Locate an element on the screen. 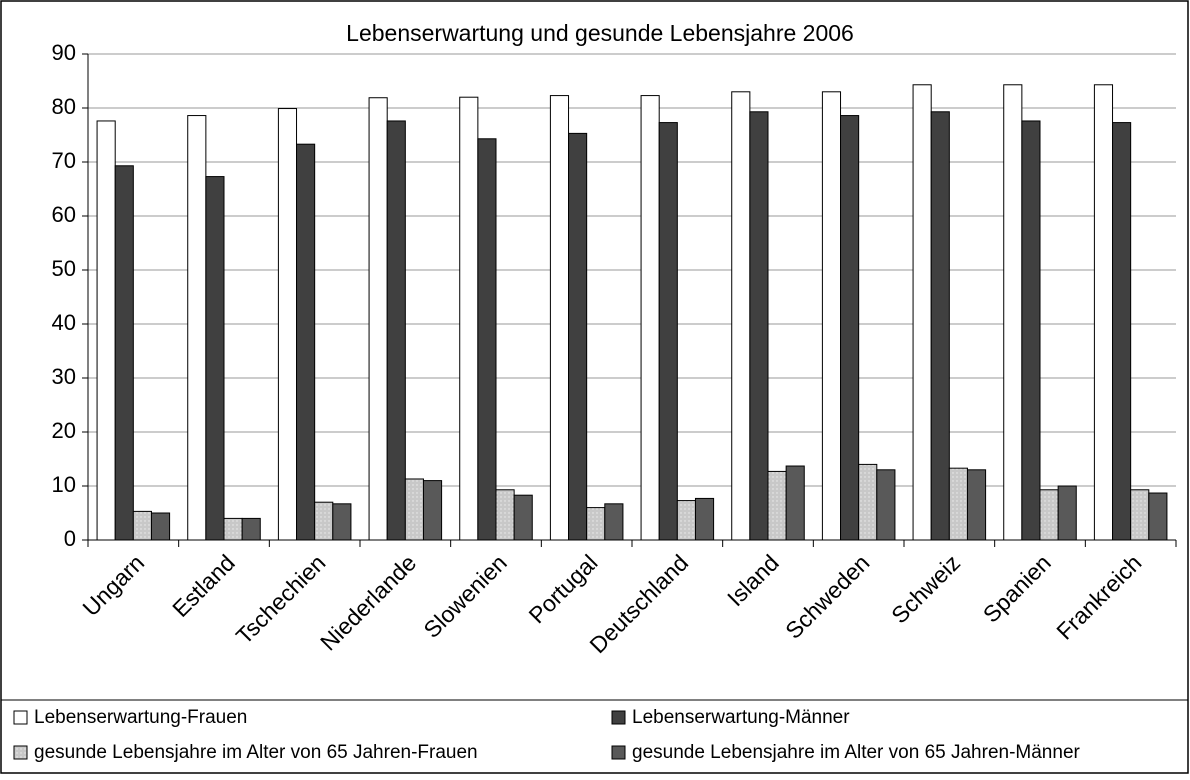 Image resolution: width=1190 pixels, height=780 pixels. y-tick-label: 60 is located at coordinates (64, 214).